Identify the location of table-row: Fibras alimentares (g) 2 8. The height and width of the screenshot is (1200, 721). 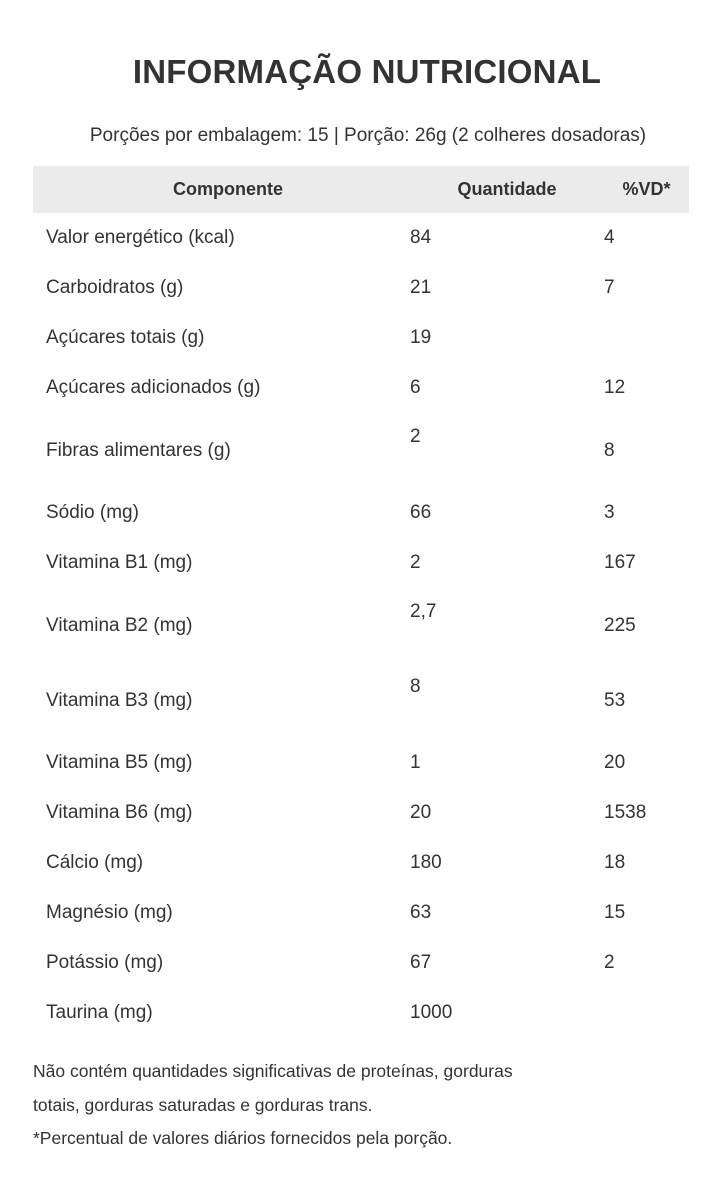
(361, 450).